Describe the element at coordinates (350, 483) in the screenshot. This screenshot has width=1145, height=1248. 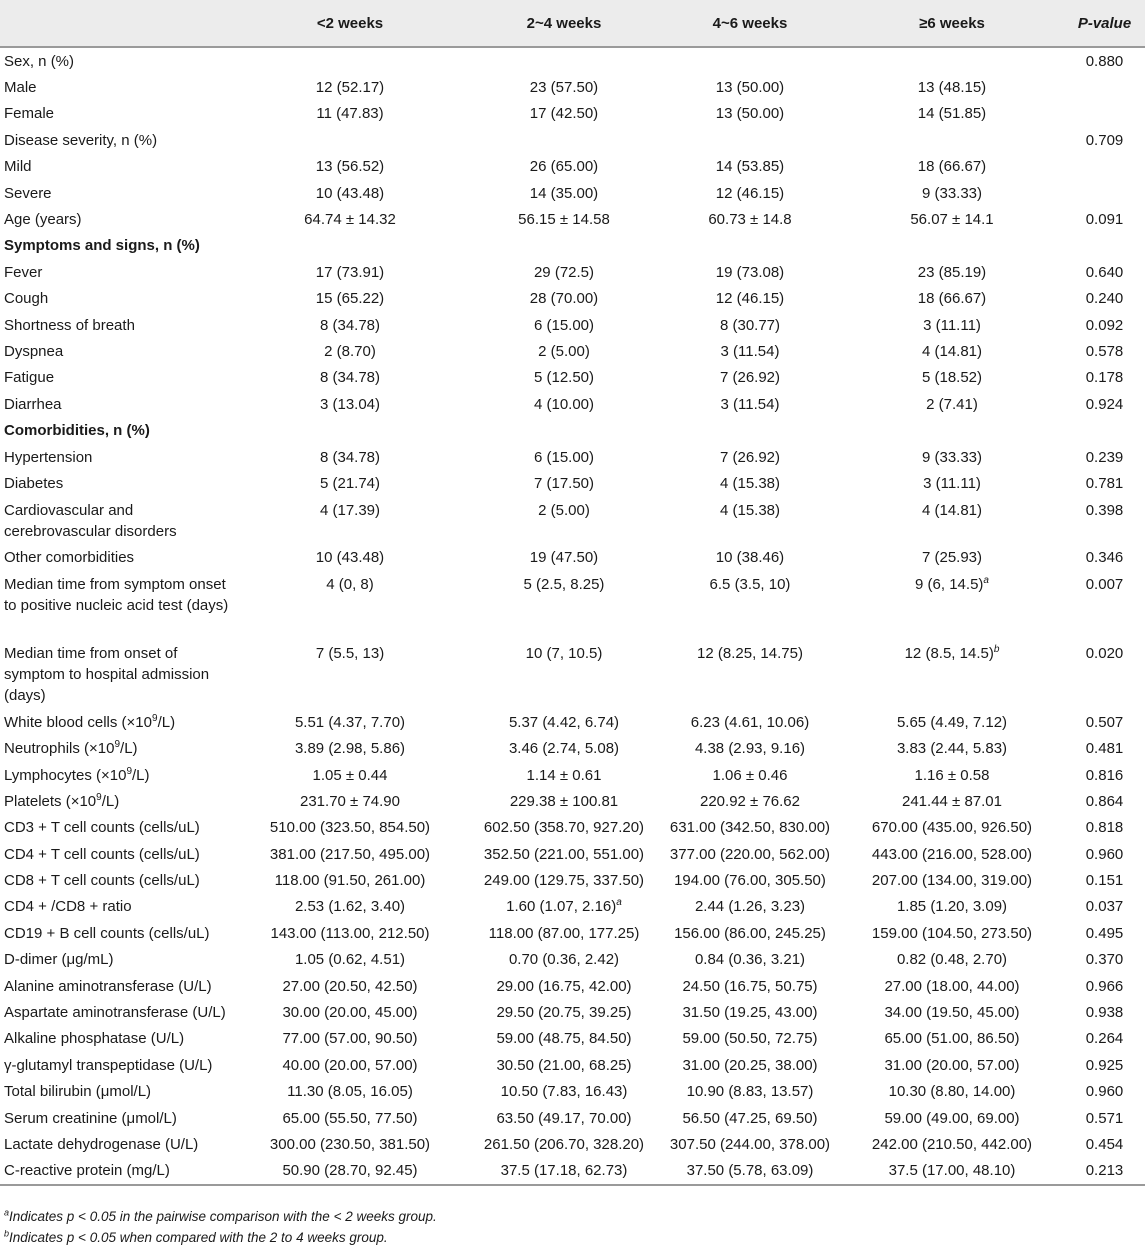
I see `cell-value: 5 (21.74)` at that location.